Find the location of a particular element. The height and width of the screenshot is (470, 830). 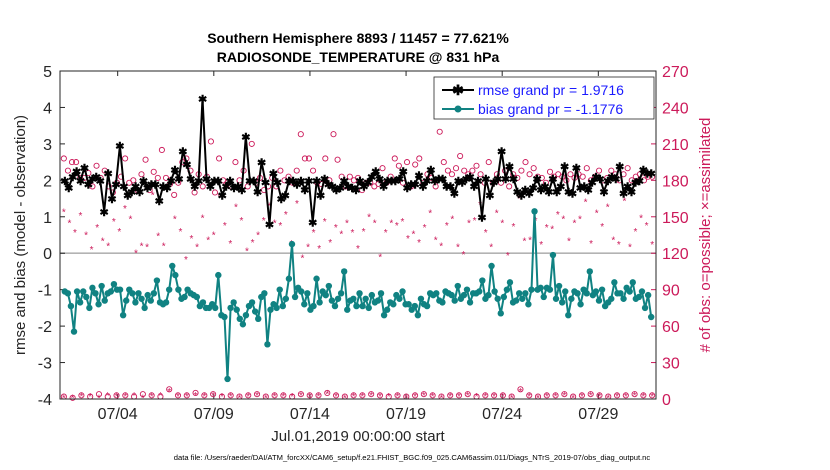

y2-tick-label: 0 is located at coordinates (666, 400).